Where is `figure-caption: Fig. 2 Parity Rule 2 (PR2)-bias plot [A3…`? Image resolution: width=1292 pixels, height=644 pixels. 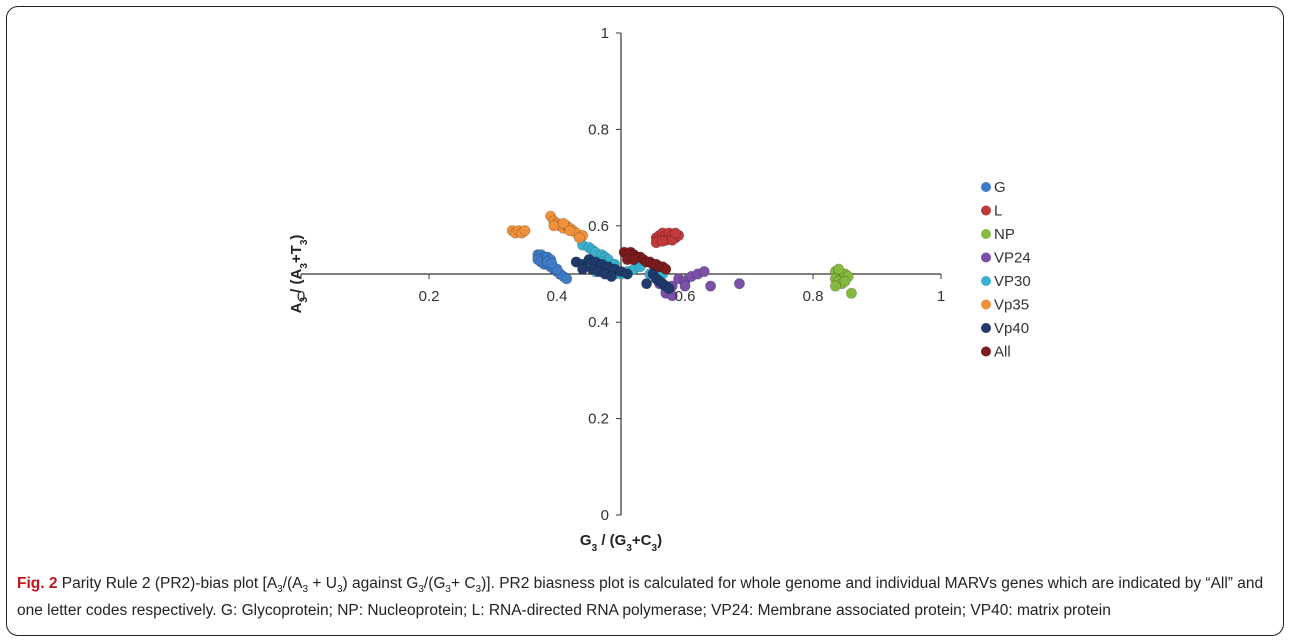 figure-caption: Fig. 2 Parity Rule 2 (PR2)-bias plot [A3… is located at coordinates (648, 597).